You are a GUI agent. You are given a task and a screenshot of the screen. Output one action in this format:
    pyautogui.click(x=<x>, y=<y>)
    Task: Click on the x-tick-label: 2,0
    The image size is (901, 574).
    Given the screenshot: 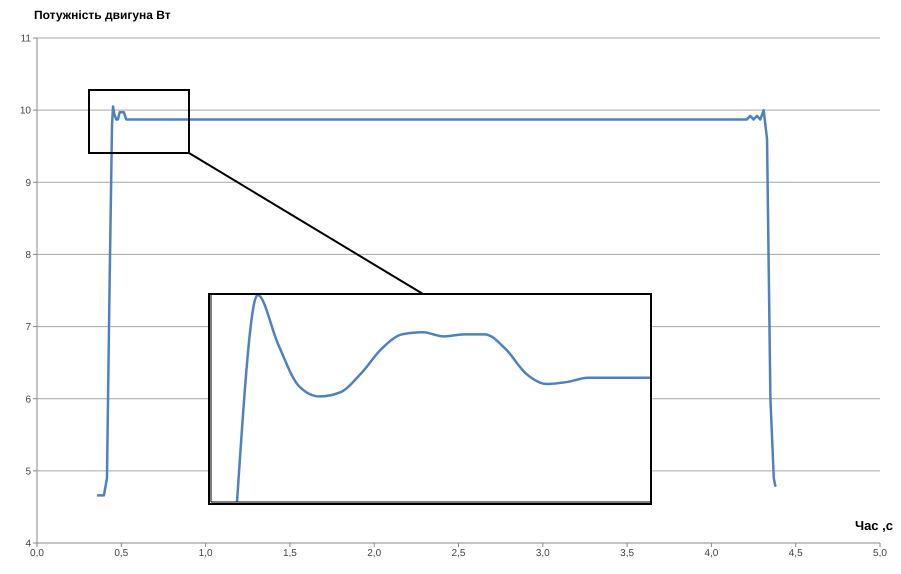 What is the action you would take?
    pyautogui.click(x=374, y=554)
    